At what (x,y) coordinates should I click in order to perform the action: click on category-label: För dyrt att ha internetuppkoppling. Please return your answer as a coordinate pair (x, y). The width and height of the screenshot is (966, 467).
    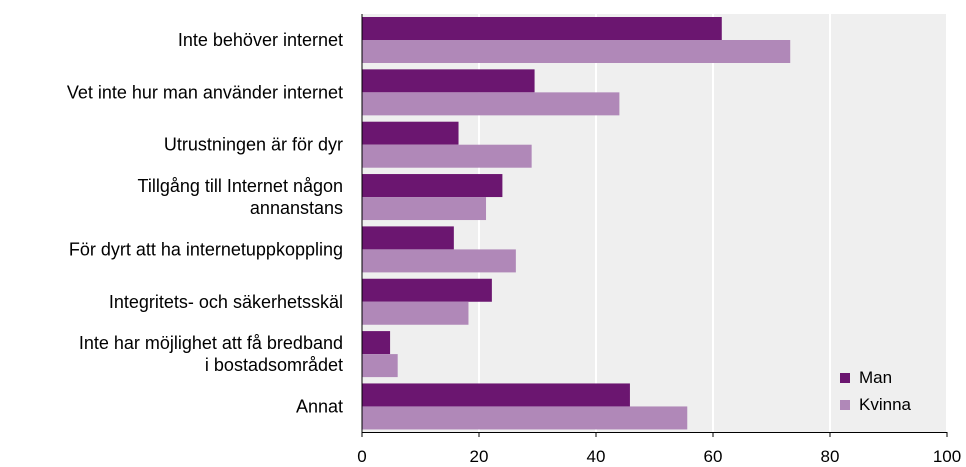
    Looking at the image, I should click on (206, 249).